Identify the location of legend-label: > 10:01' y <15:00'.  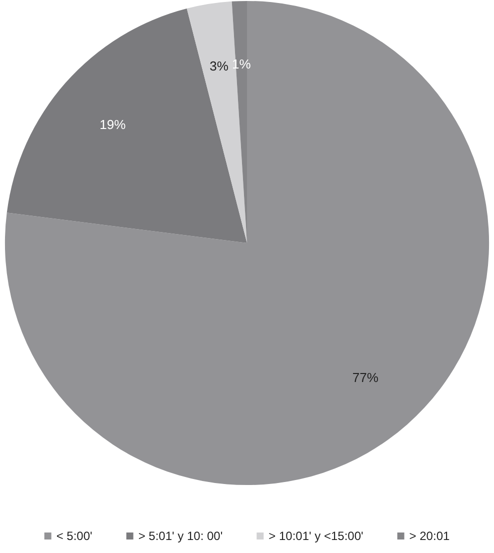
(316, 536).